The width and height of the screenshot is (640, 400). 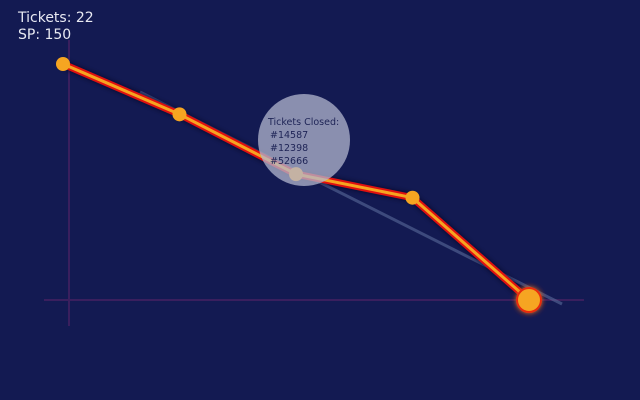 What do you see at coordinates (289, 148) in the screenshot?
I see `tooltip-item: #12398` at bounding box center [289, 148].